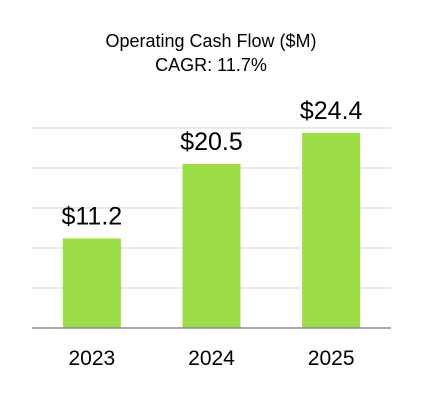 The height and width of the screenshot is (402, 422). What do you see at coordinates (211, 65) in the screenshot?
I see `chart-subtitle: CAGR: 11.7%` at bounding box center [211, 65].